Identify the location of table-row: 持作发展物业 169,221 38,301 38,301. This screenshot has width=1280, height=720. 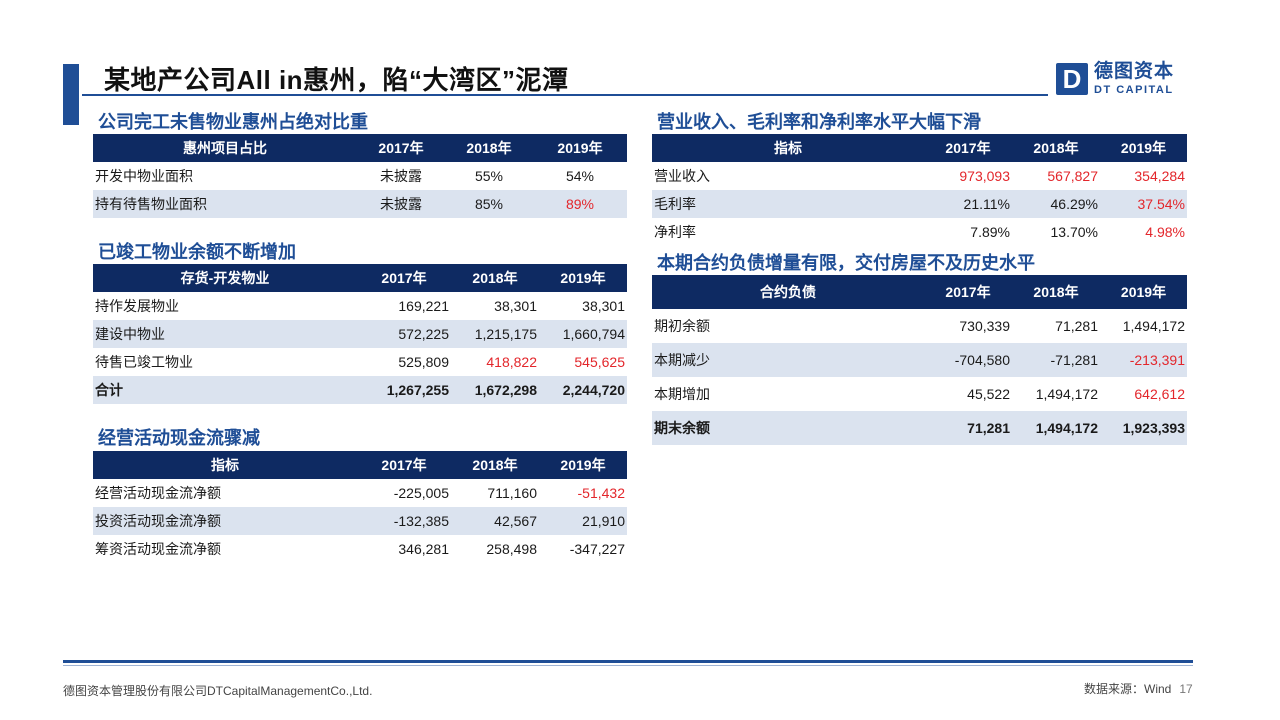
(360, 306).